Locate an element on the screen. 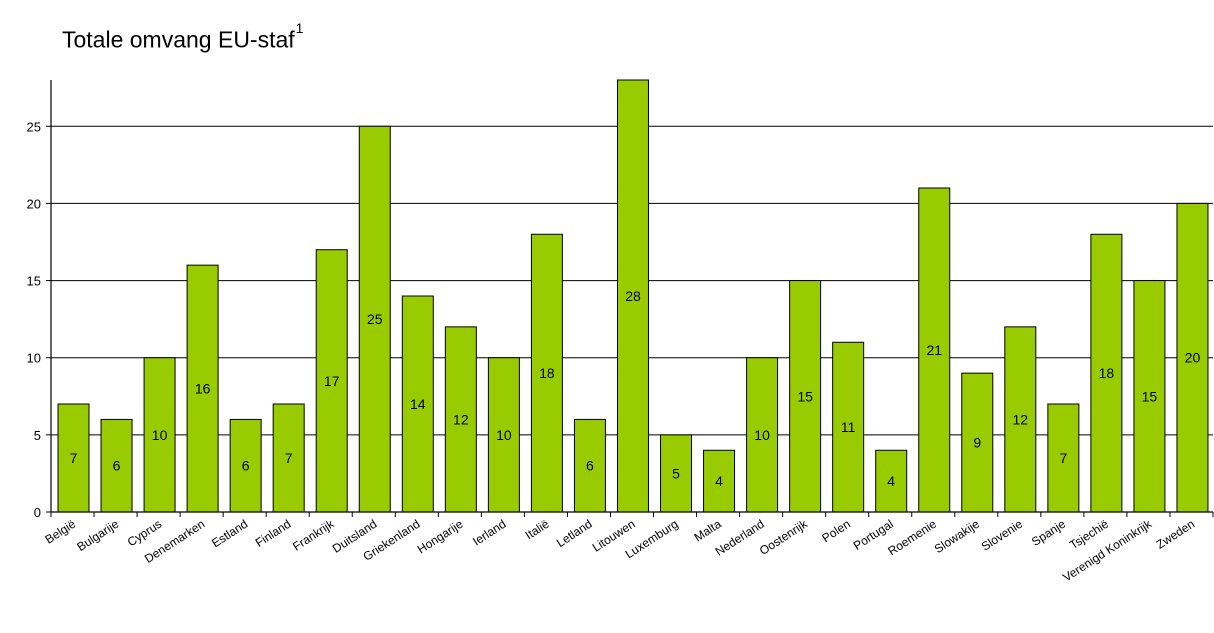 The width and height of the screenshot is (1214, 633). y-tick-label: 20 is located at coordinates (34, 203).